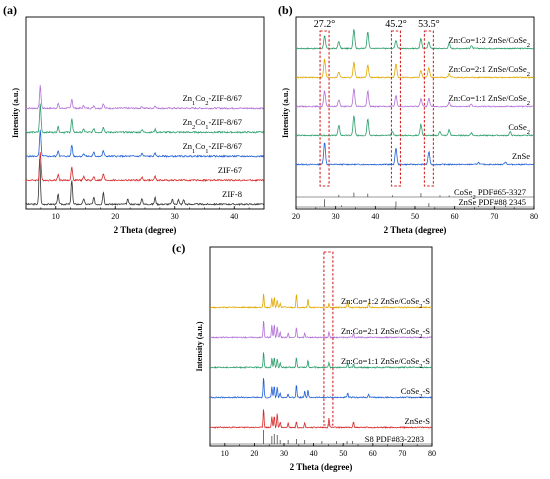 This screenshot has width=550, height=479. I want to click on series-label: Zn:Co=1:2 ZnSe/CoSe2, so click(489, 42).